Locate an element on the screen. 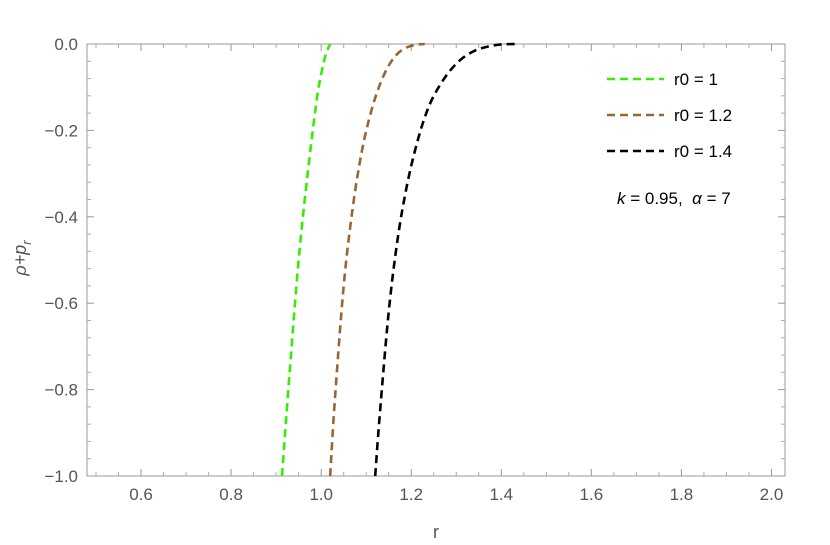 This screenshot has height=545, width=830. y-tick-label: −0.2 is located at coordinates (61, 130).